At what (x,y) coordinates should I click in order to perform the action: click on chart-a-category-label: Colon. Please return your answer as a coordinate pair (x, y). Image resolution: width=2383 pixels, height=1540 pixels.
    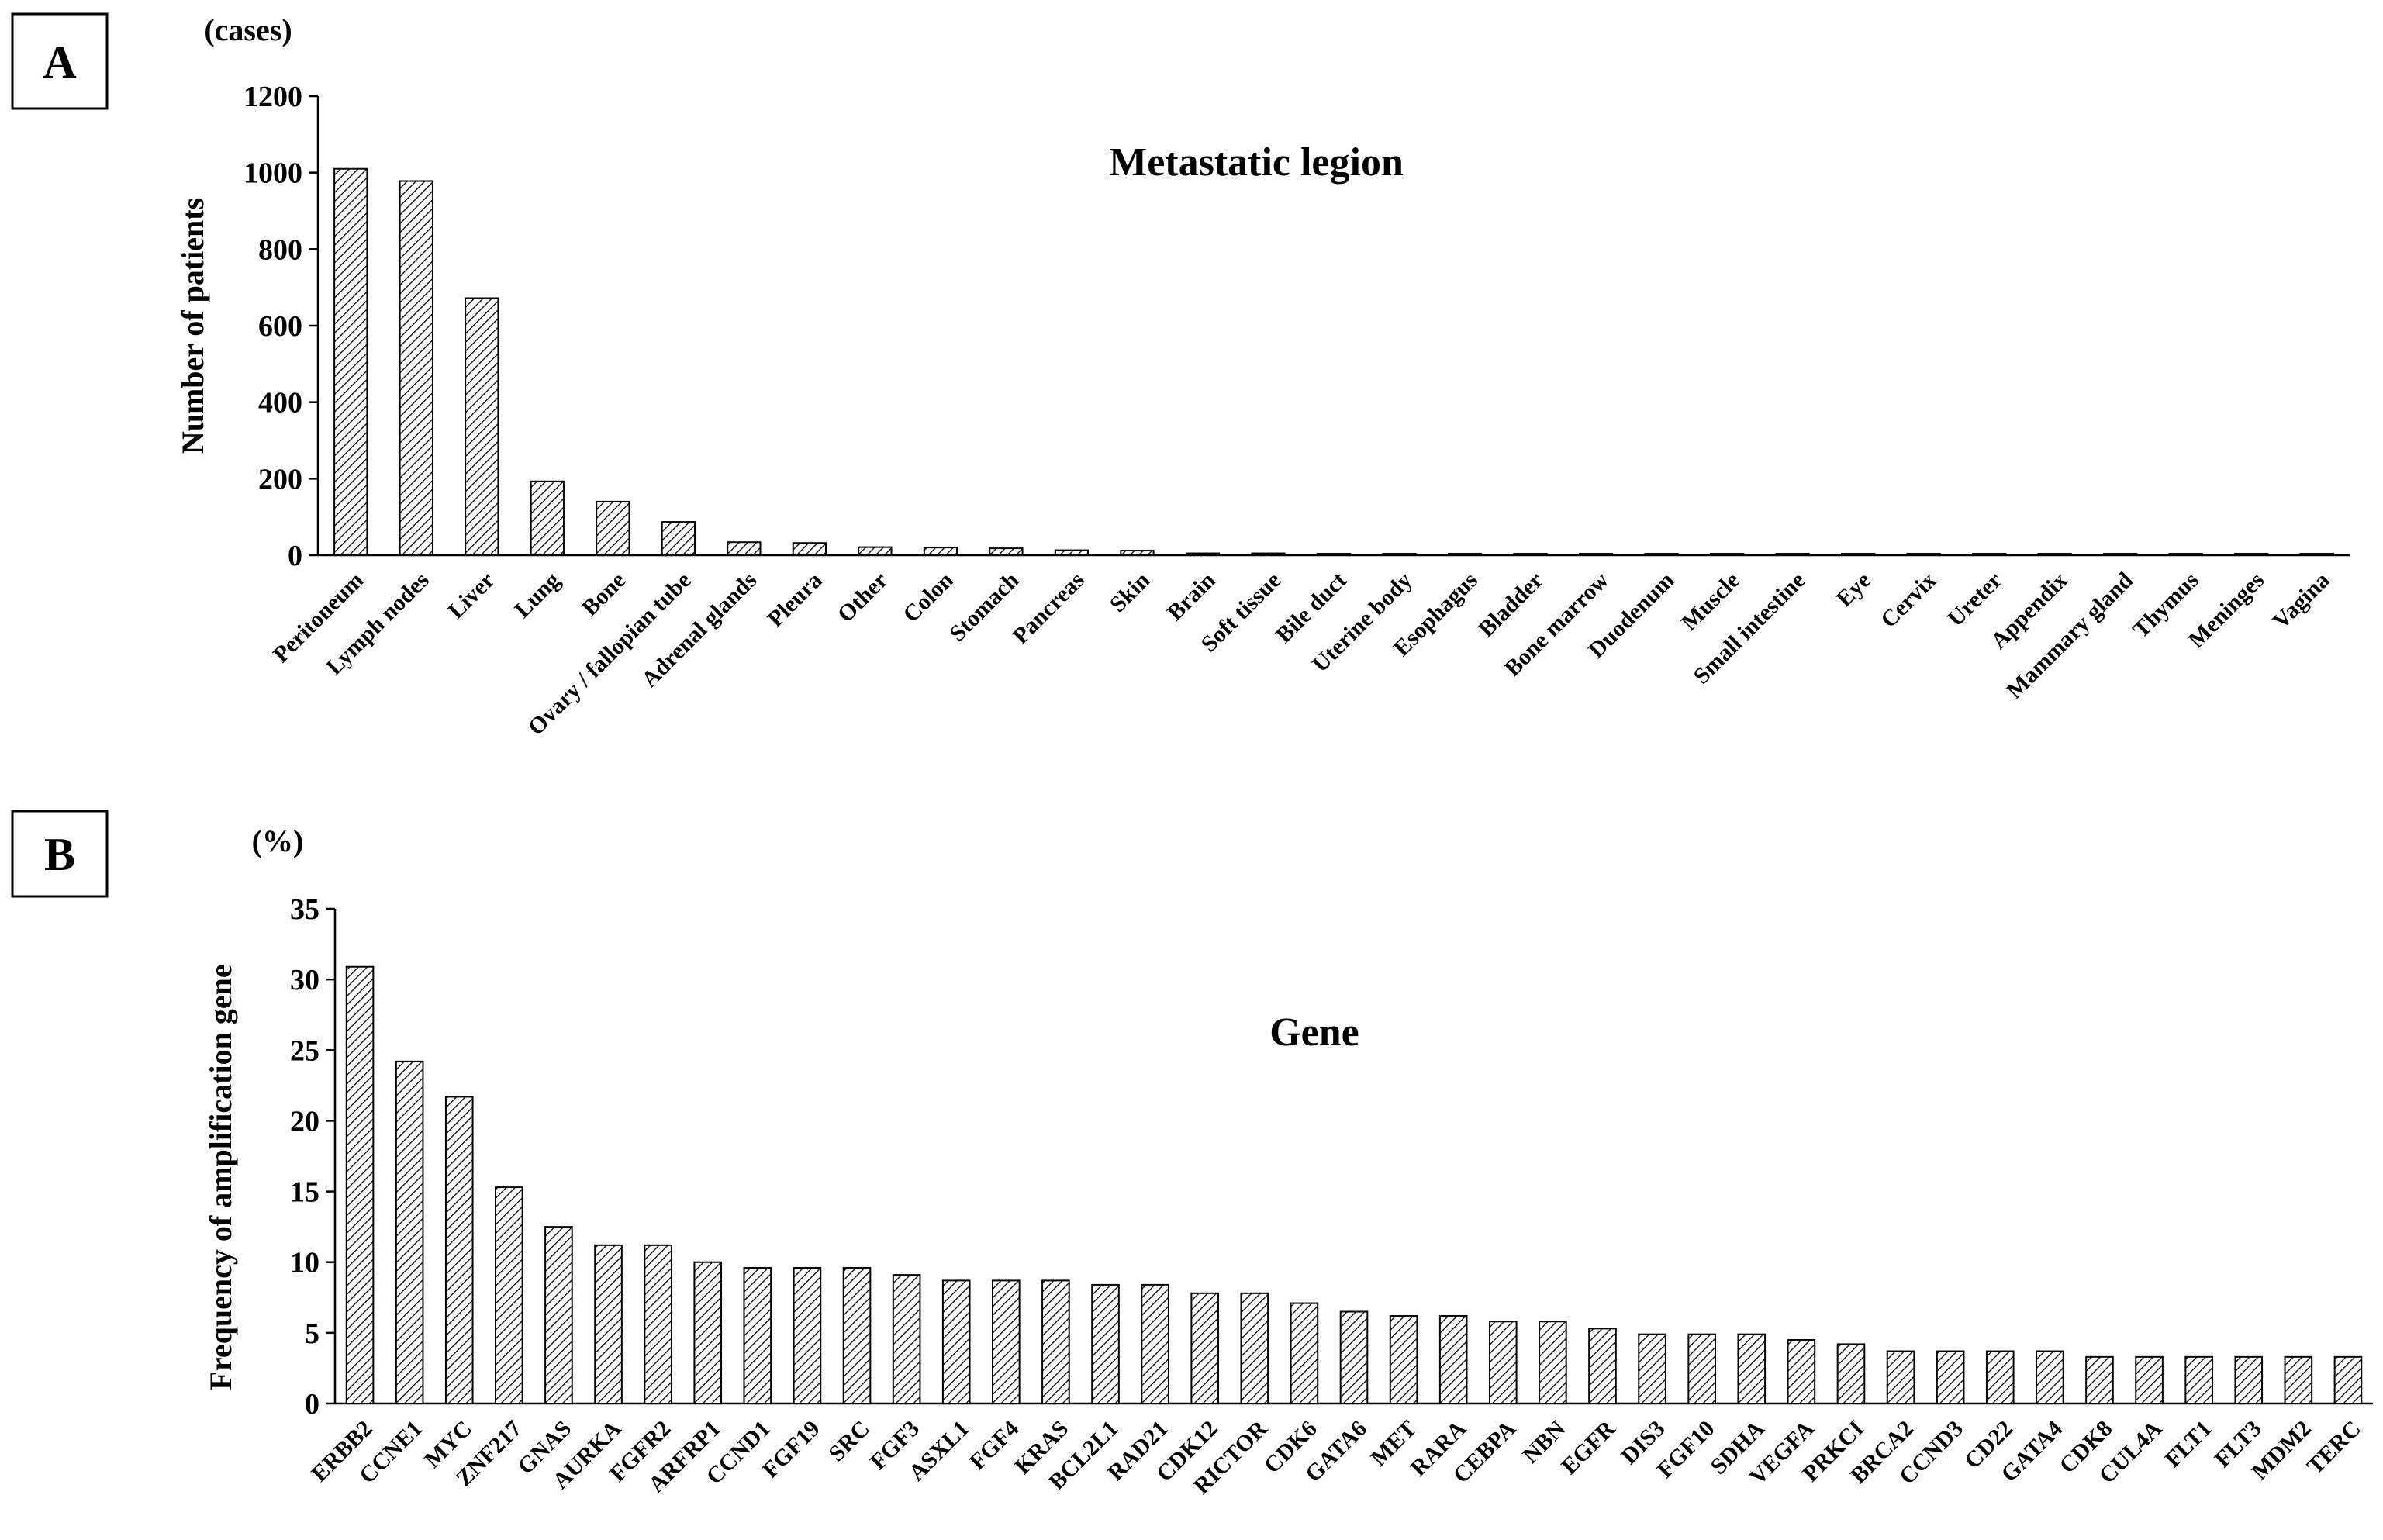
    Looking at the image, I should click on (928, 597).